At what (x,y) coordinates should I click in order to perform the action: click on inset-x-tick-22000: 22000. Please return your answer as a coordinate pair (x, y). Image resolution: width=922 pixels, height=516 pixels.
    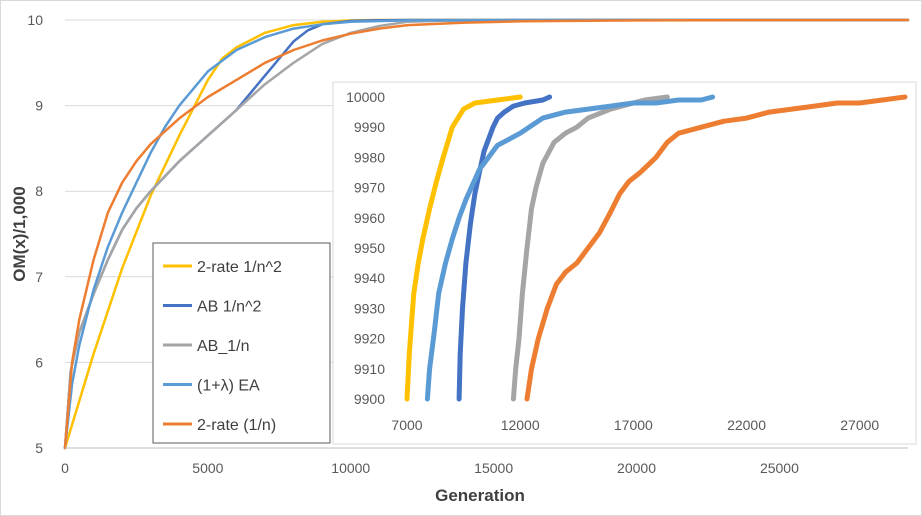
    Looking at the image, I should click on (746, 425).